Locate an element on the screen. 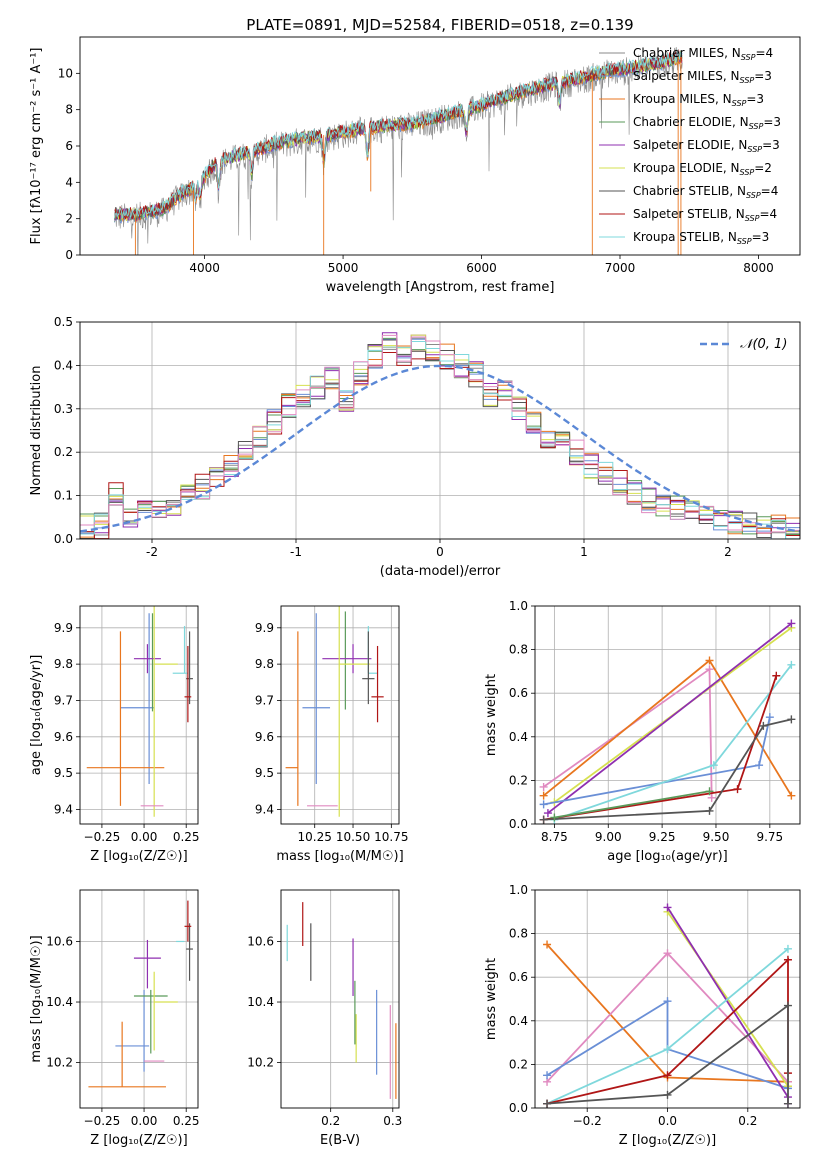  x-tick-label: 9.25 is located at coordinates (662, 837).